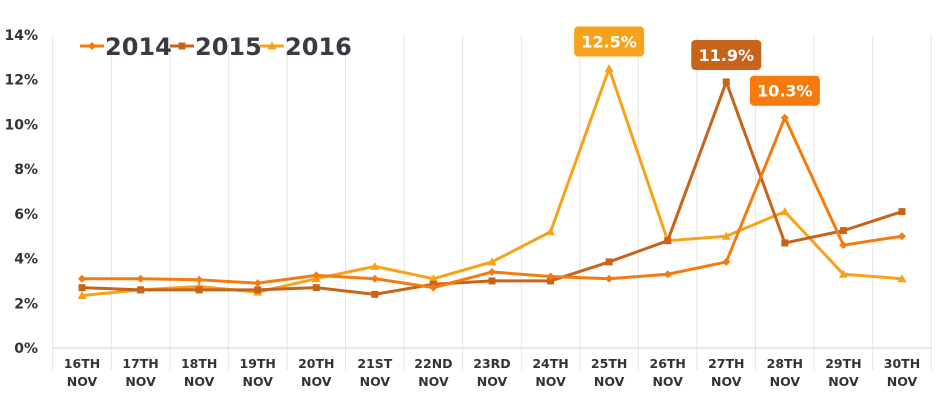 Image resolution: width=945 pixels, height=409 pixels. What do you see at coordinates (140, 363) in the screenshot?
I see `x-tick-label: 17TH` at bounding box center [140, 363].